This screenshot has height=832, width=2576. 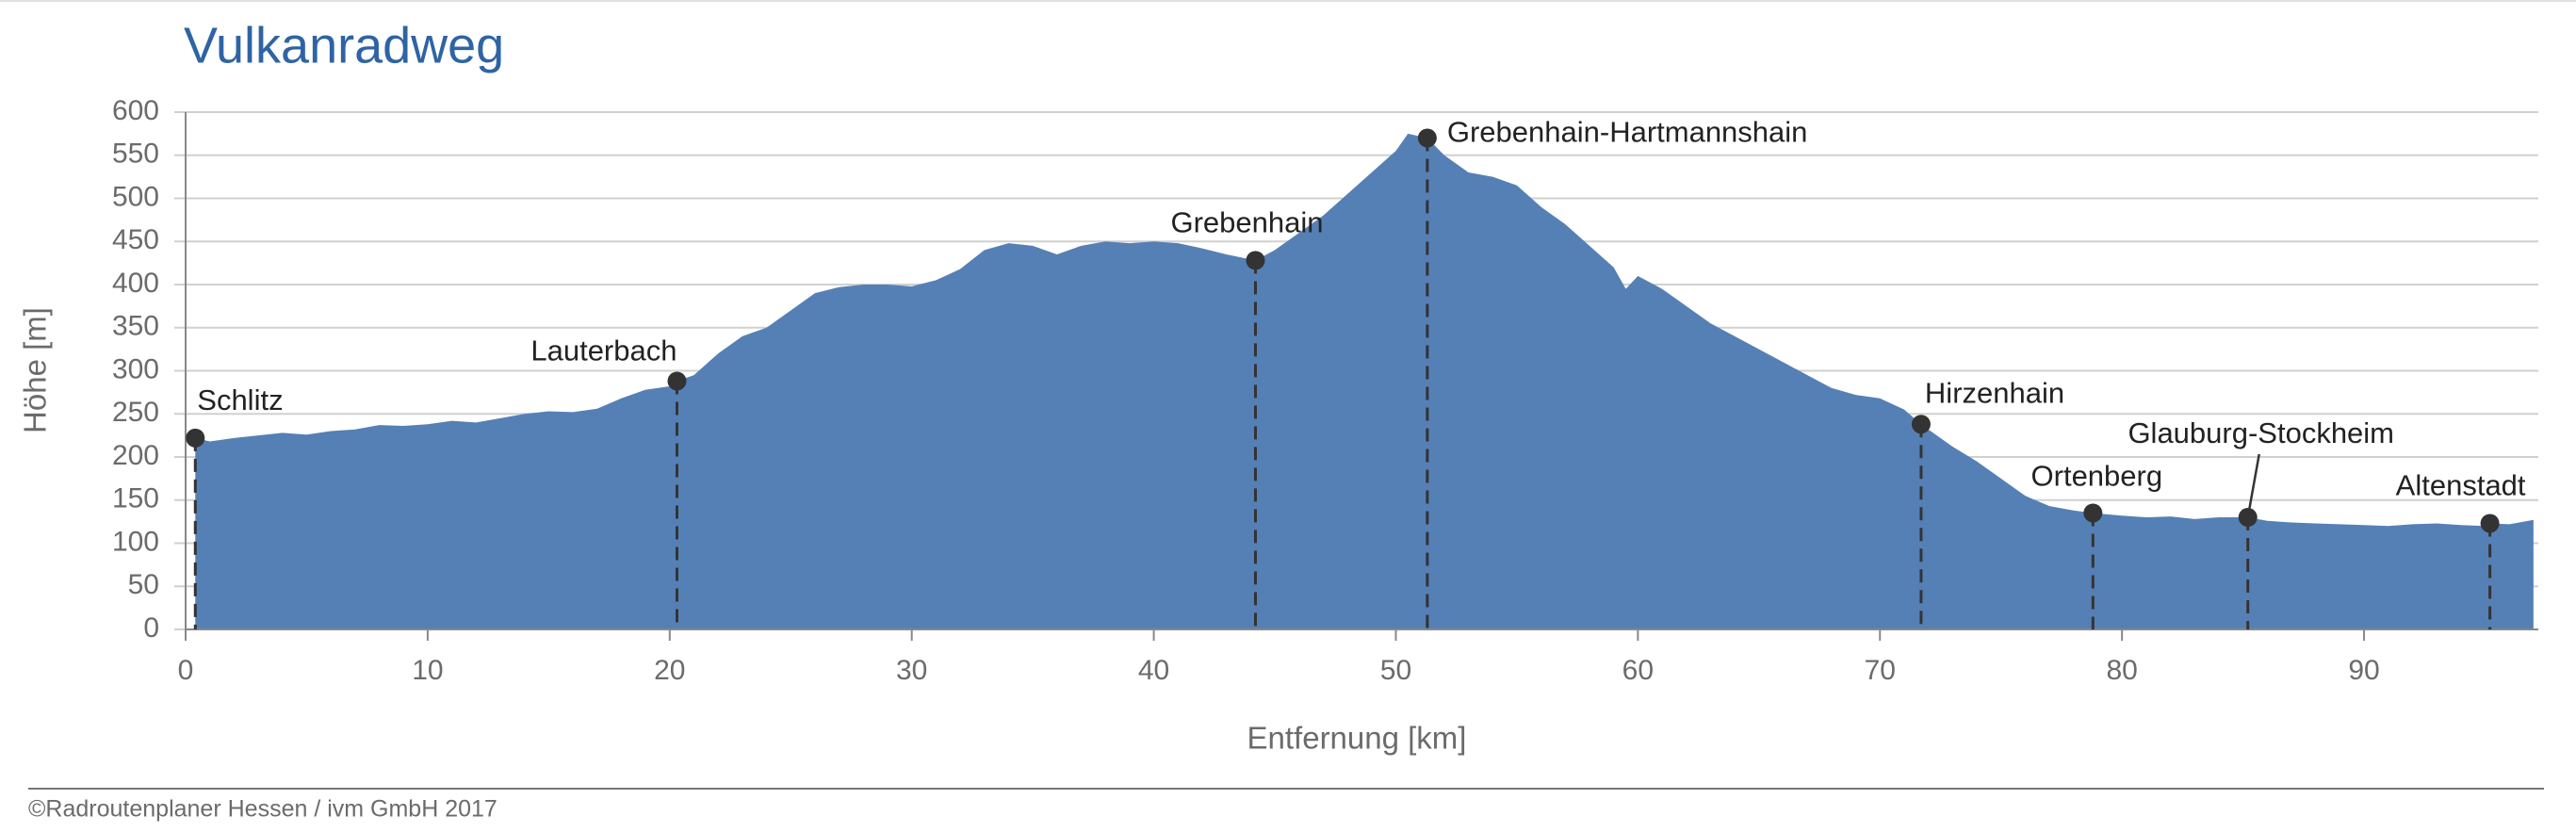 I want to click on y-tick-label: 200, so click(x=135, y=455).